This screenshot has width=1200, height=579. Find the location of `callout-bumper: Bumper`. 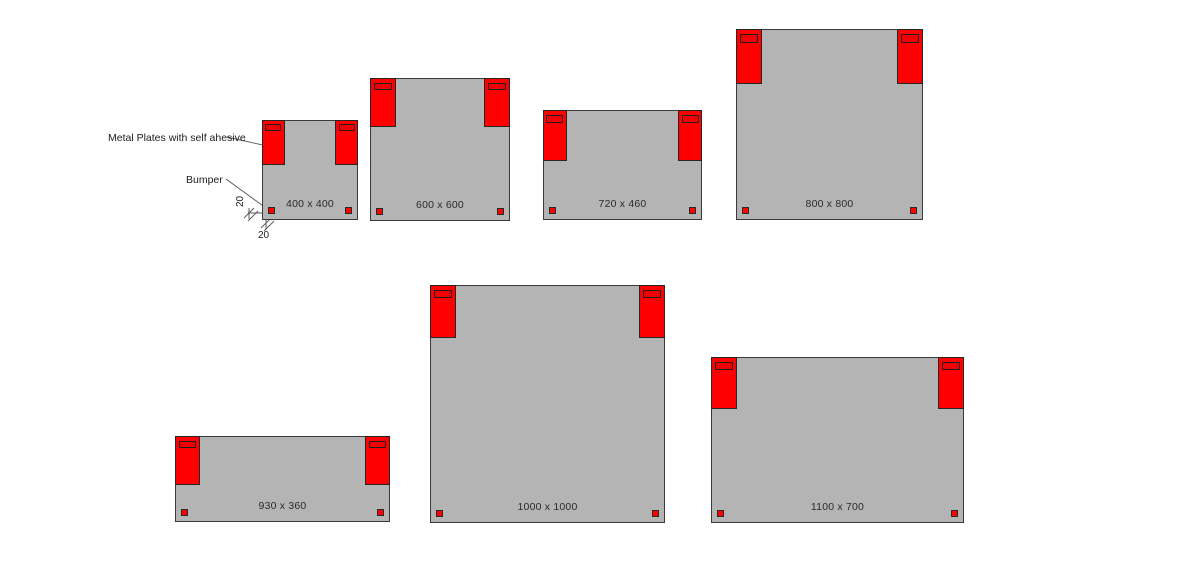

callout-bumper: Bumper is located at coordinates (204, 180).